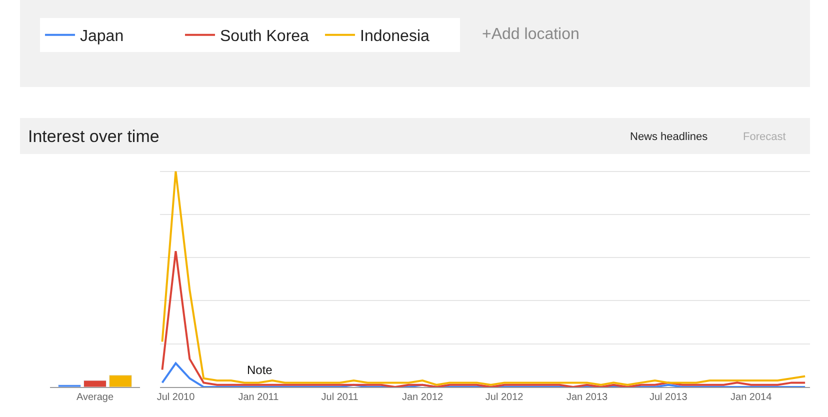 This screenshot has width=828, height=417. Describe the element at coordinates (176, 397) in the screenshot. I see `x-tick-label: Jul 2010` at that location.